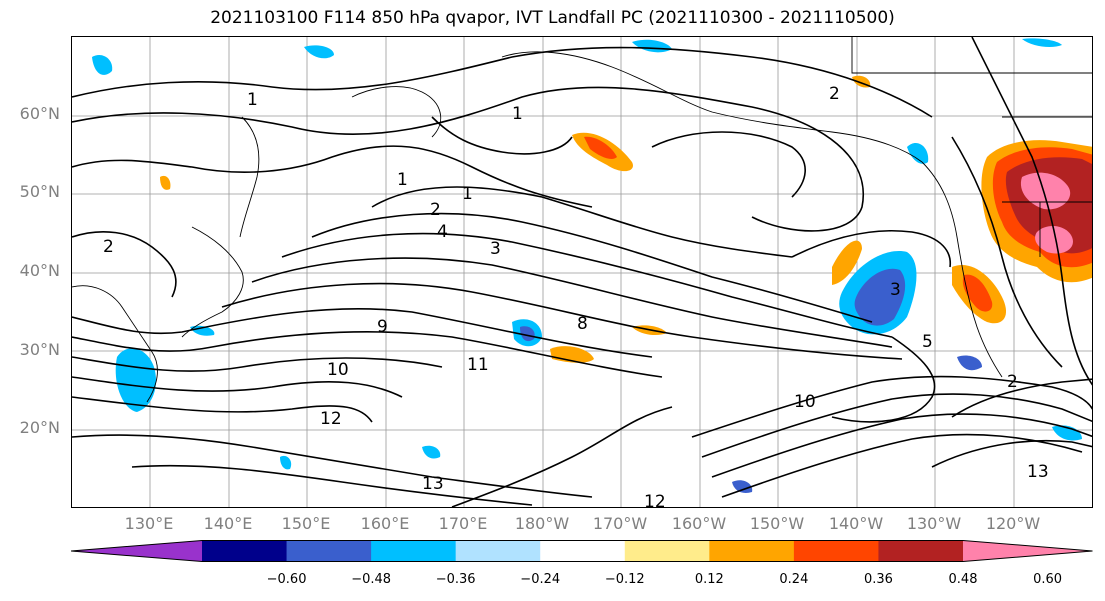  I want to click on colorbar-tick-label: 0.36, so click(878, 579).